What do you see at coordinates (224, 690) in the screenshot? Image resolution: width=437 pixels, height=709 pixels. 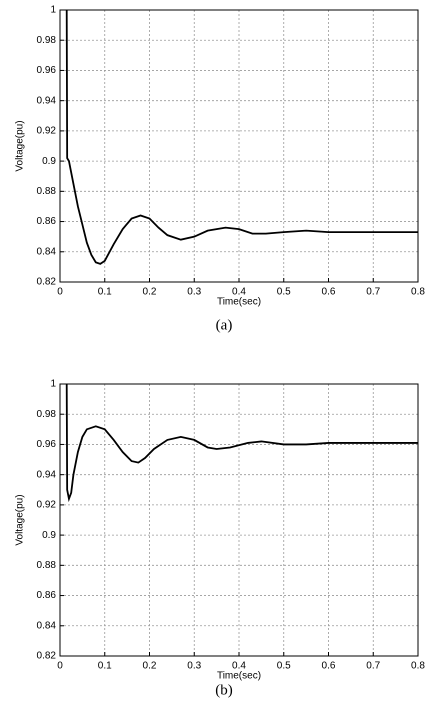 I see `caption: (b)` at bounding box center [224, 690].